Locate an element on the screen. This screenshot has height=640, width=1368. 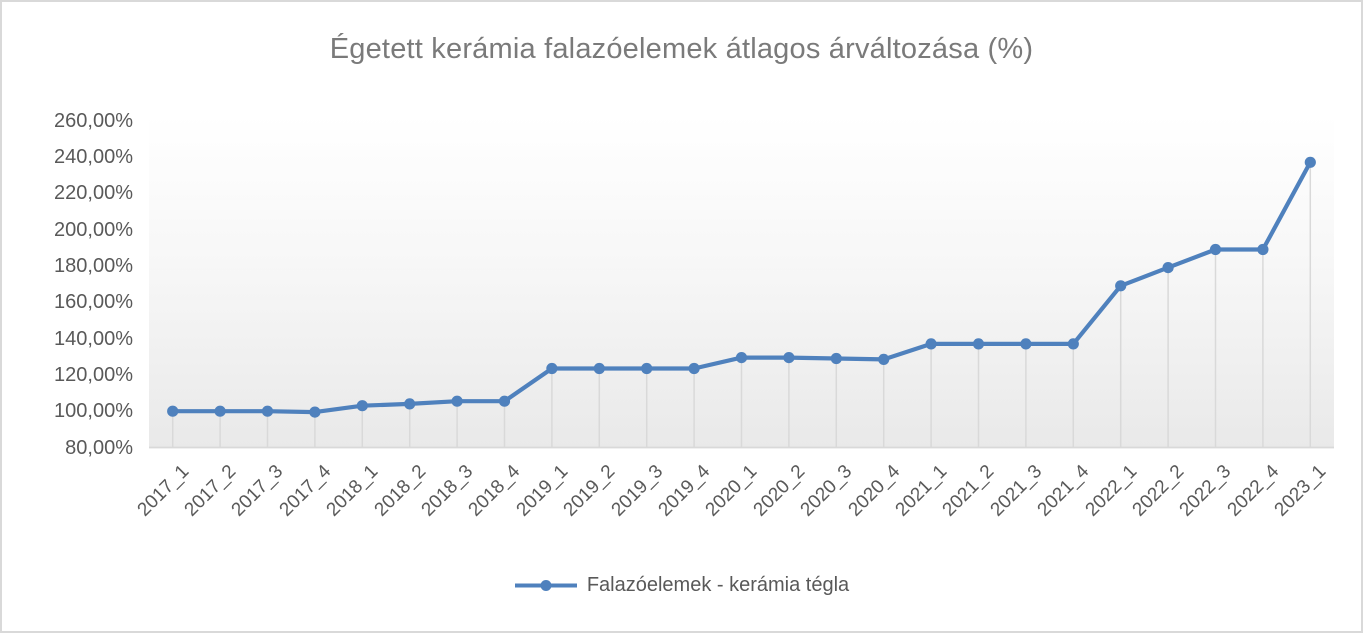
y-axis-tick-label: 160,00% is located at coordinates (93, 302).